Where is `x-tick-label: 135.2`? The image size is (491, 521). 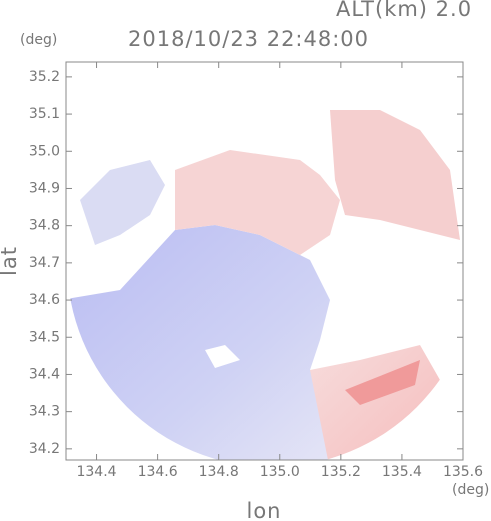 x-tick-label: 135.2 is located at coordinates (341, 472).